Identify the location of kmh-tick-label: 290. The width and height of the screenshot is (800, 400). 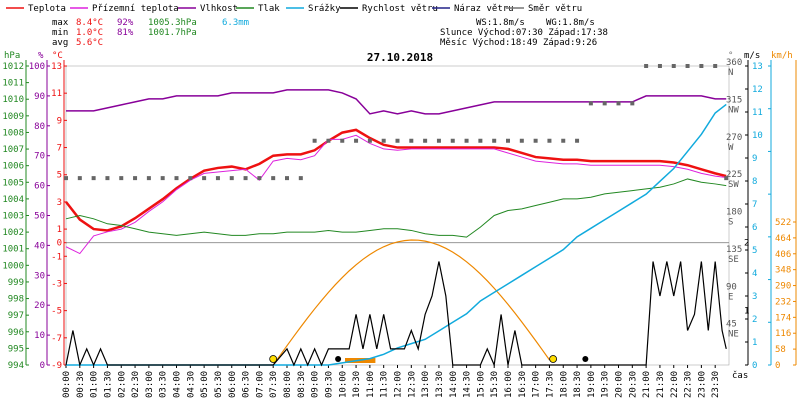
(783, 287).